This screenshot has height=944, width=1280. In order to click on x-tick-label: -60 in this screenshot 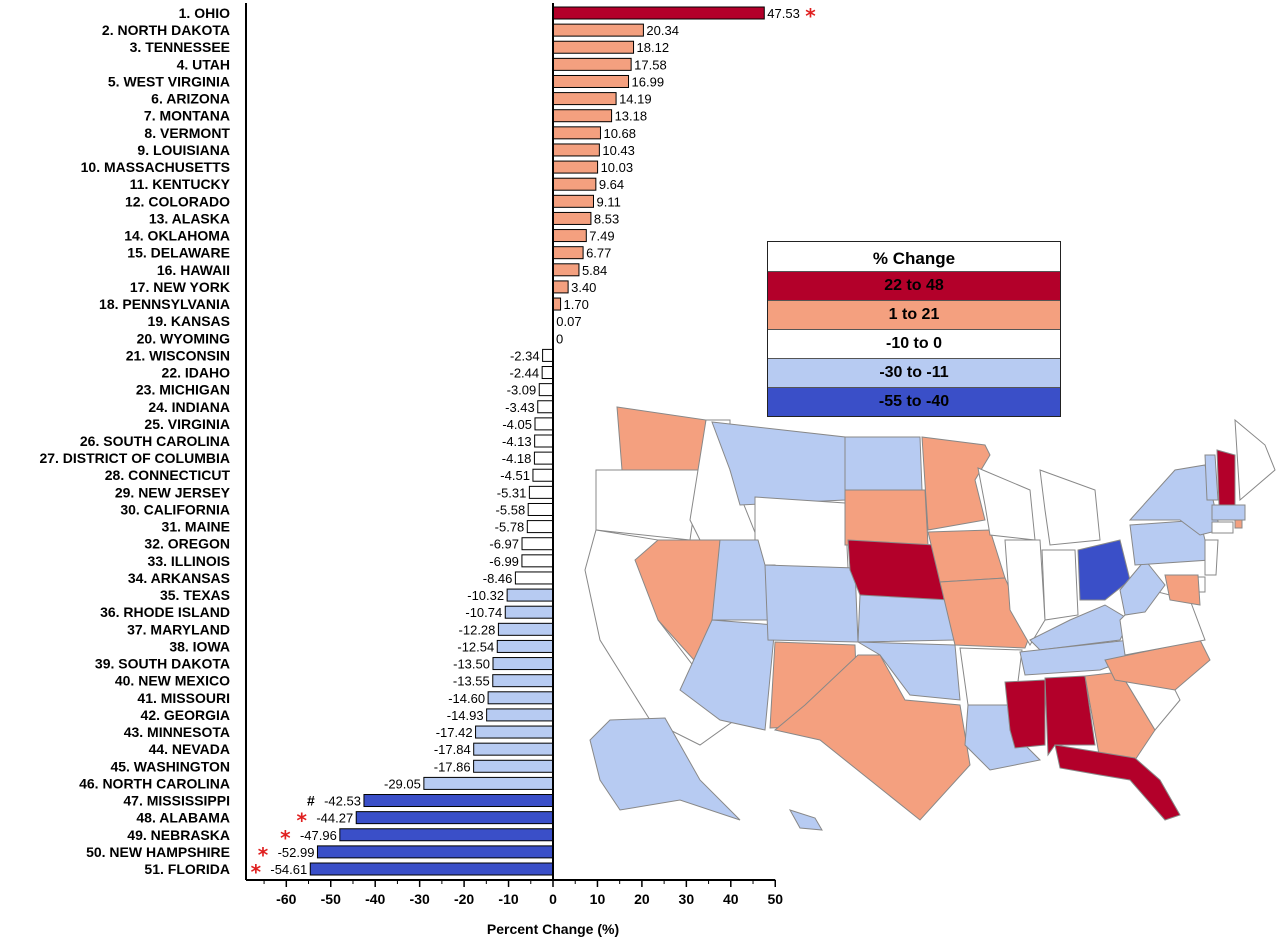, I will do `click(286, 899)`.